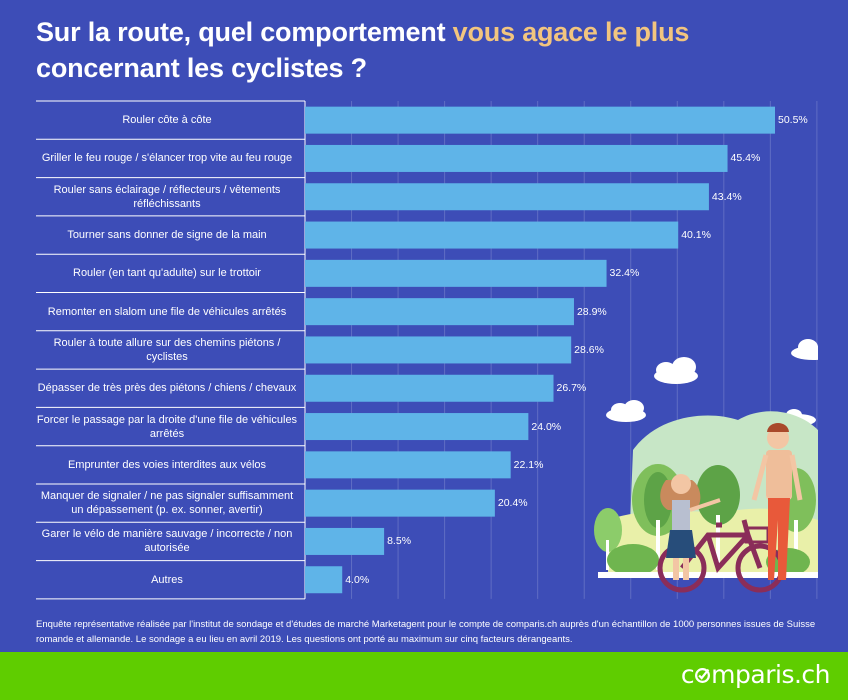 This screenshot has height=700, width=848. What do you see at coordinates (424, 676) in the screenshot?
I see `footer-bar: c mparis.ch` at bounding box center [424, 676].